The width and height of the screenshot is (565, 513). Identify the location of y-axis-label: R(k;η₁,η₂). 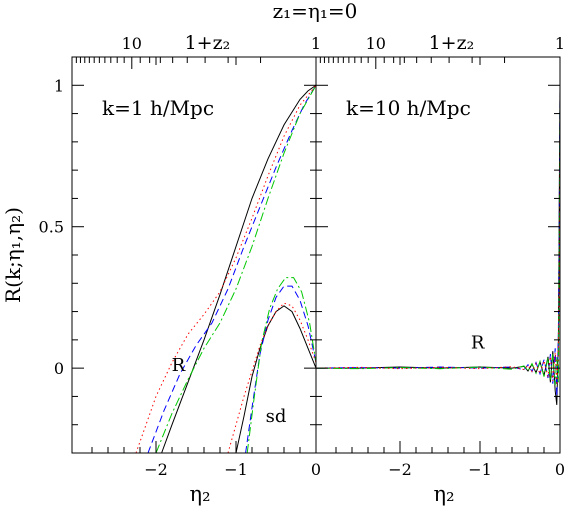
(13, 255).